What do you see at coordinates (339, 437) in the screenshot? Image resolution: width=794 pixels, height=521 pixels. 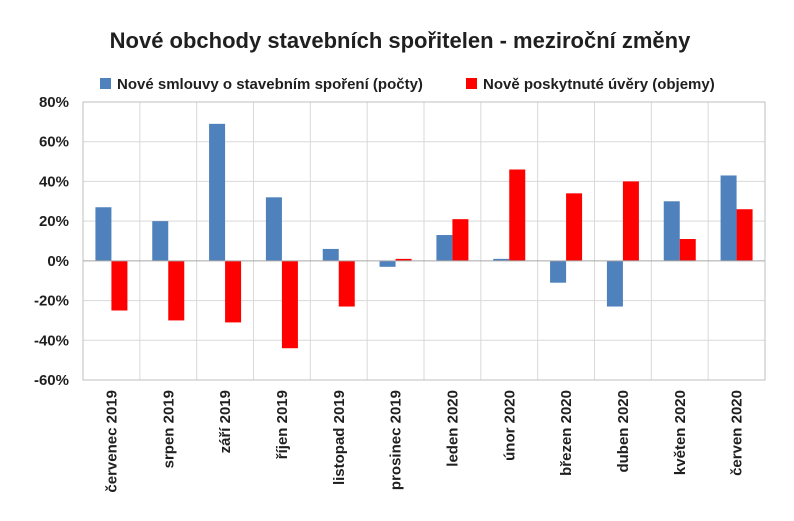 I see `x-tick-label: listopad 2019` at bounding box center [339, 437].